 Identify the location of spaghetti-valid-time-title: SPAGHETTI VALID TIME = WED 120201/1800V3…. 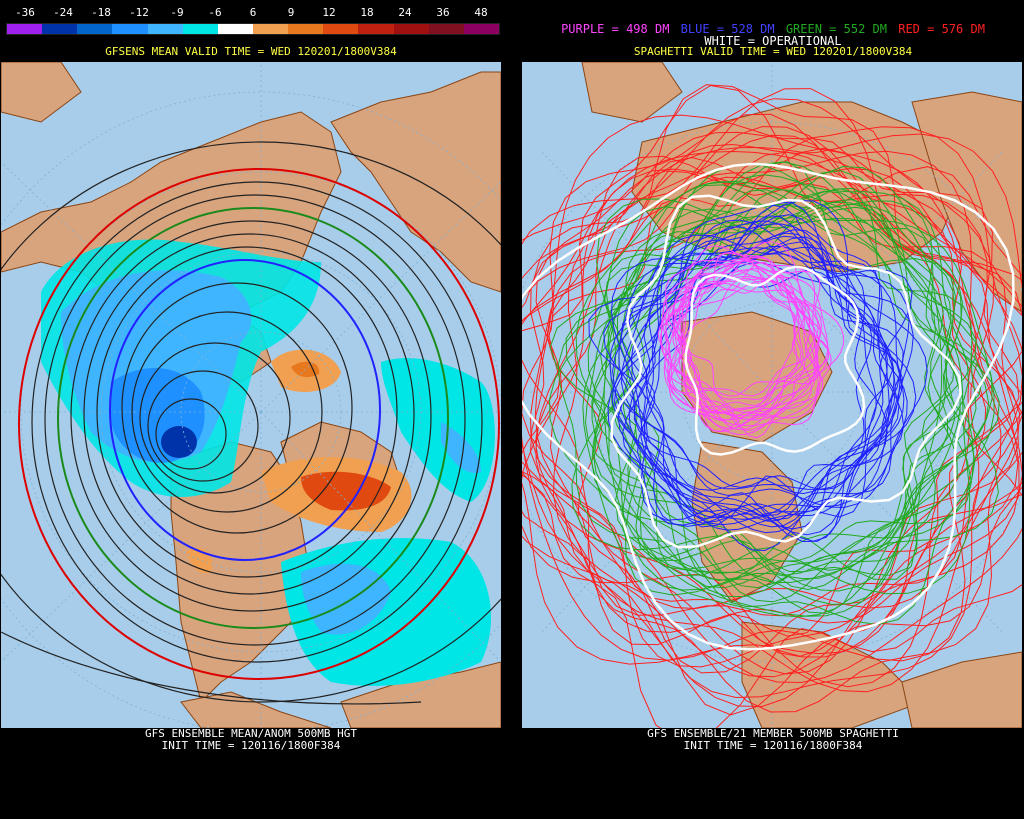
(773, 51).